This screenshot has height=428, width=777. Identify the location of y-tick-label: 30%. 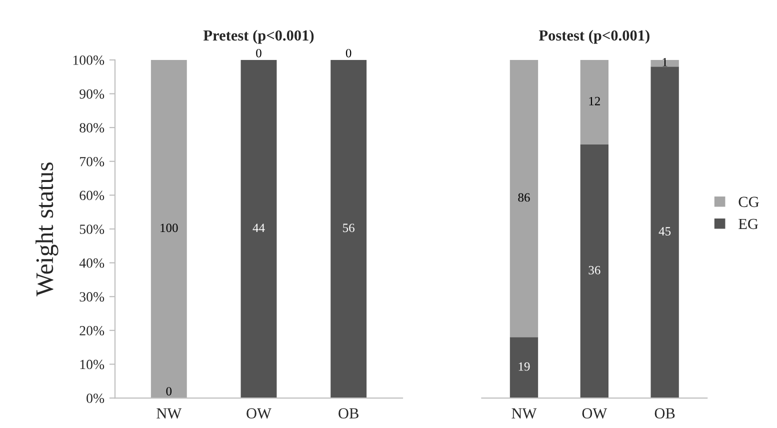
(92, 297).